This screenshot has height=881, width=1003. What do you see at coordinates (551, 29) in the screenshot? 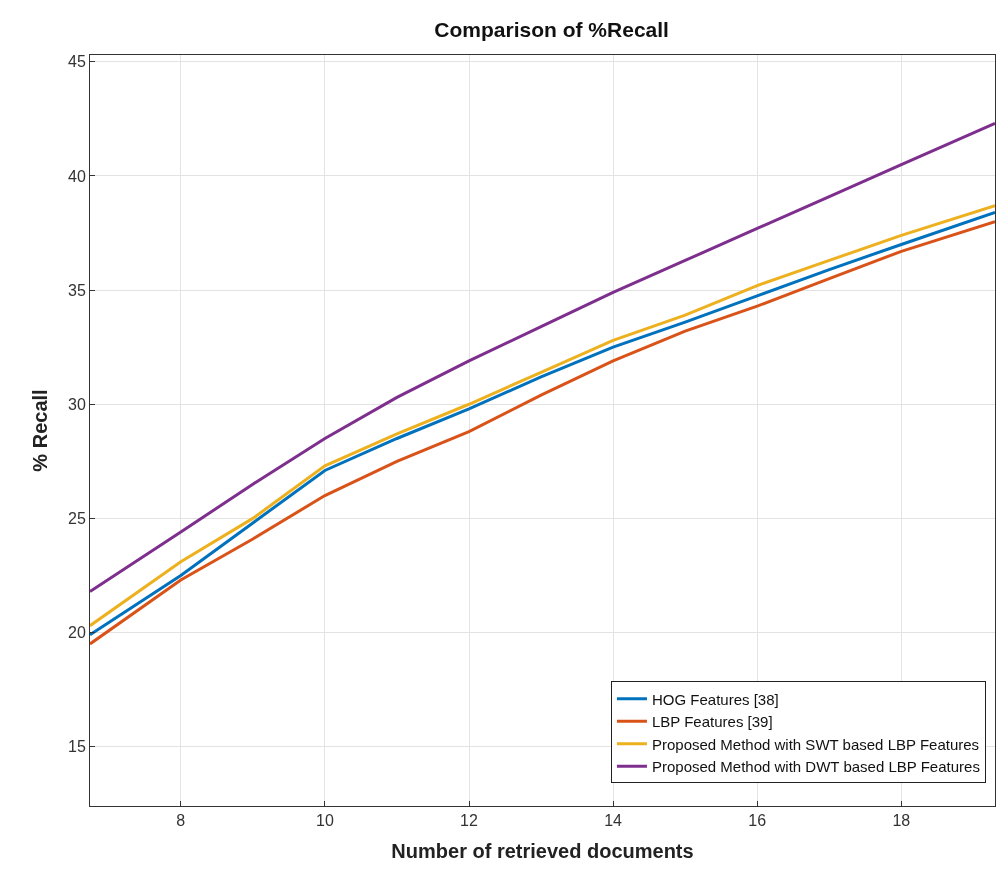
I see `chart-title: Comparison of %Recall` at bounding box center [551, 29].